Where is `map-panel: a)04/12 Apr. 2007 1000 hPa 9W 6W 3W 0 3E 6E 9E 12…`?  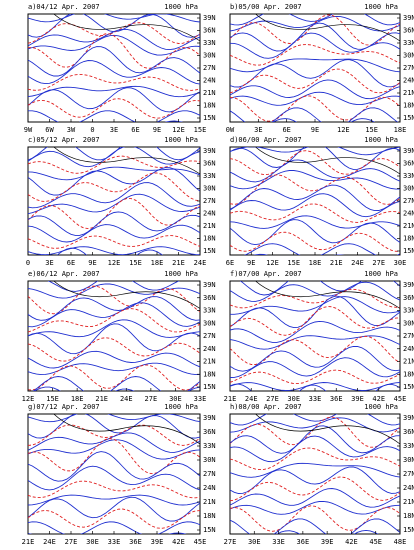
map-panel: a)04/12 Apr. 2007 1000 hPa 9W 6W 3W 0 3E 6E 9E 12… is located at coordinates (120, 68).